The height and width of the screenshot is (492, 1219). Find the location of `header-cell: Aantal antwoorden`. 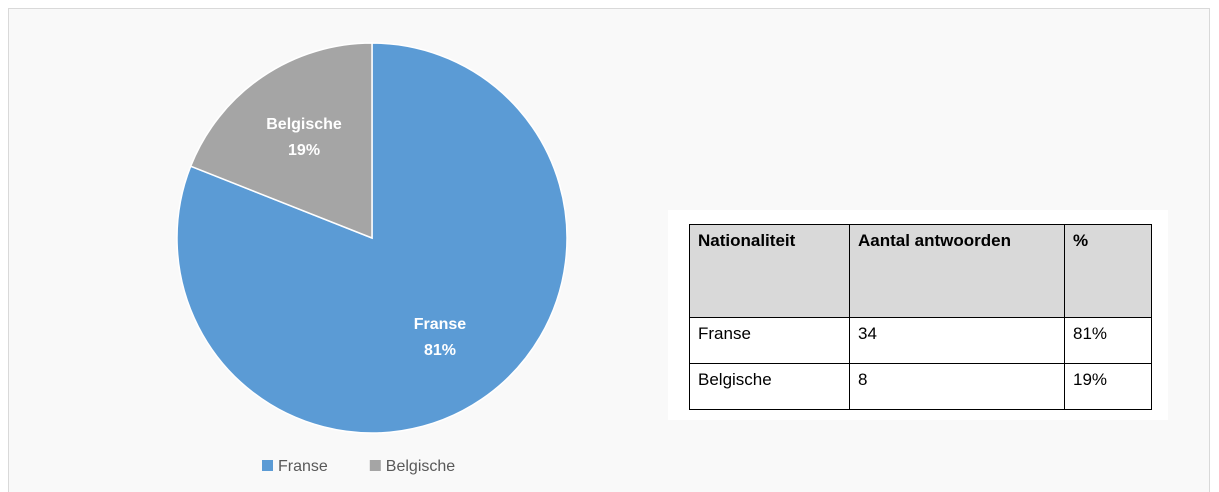

header-cell: Aantal antwoorden is located at coordinates (957, 271).